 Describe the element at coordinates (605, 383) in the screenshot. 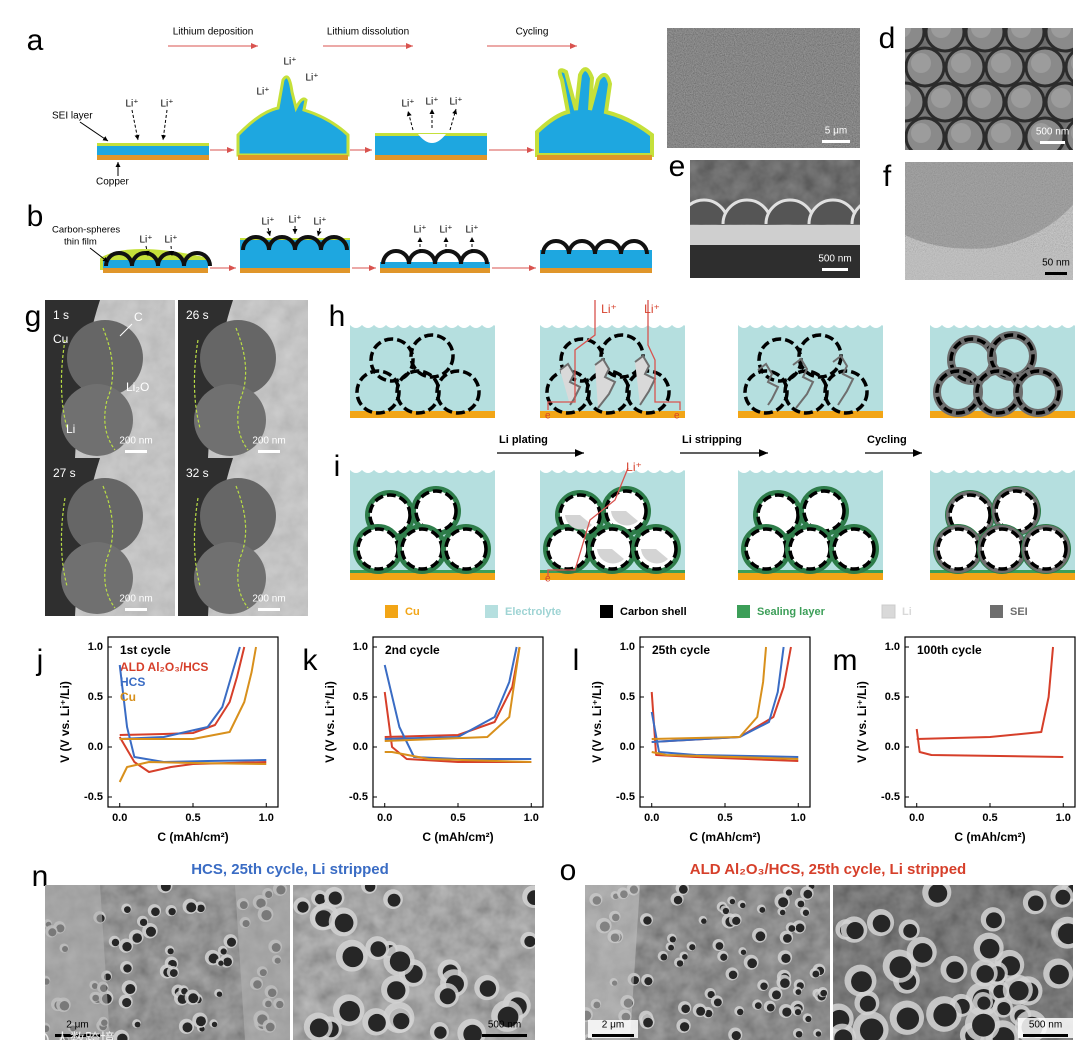

I see `li-dendrite` at that location.